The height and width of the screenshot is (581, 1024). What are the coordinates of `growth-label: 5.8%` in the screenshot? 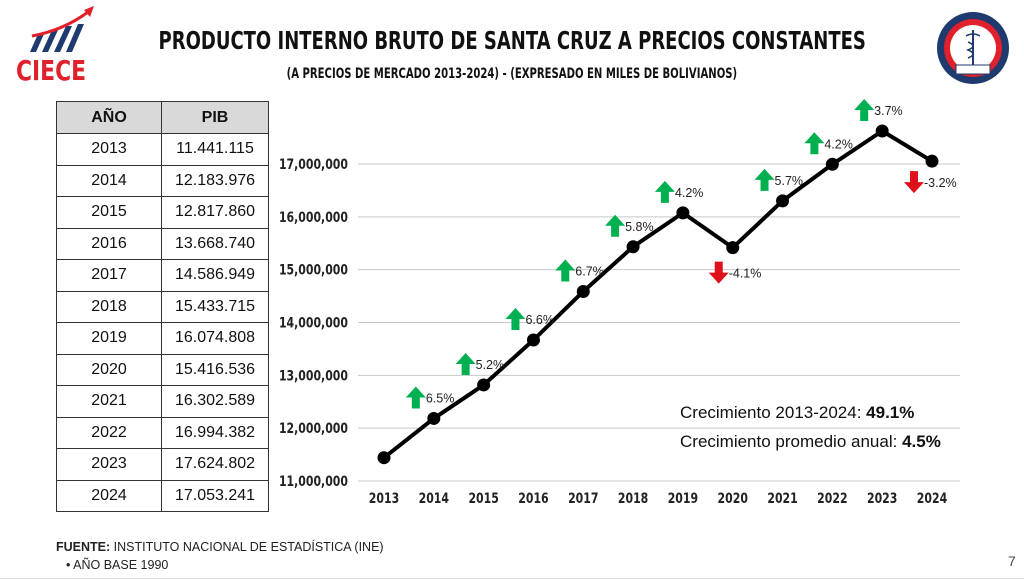 It's located at (639, 227).